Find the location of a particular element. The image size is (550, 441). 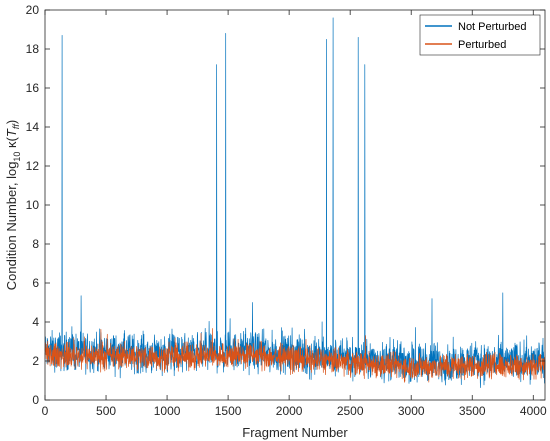

y-tick-label: 8 is located at coordinates (35, 244).